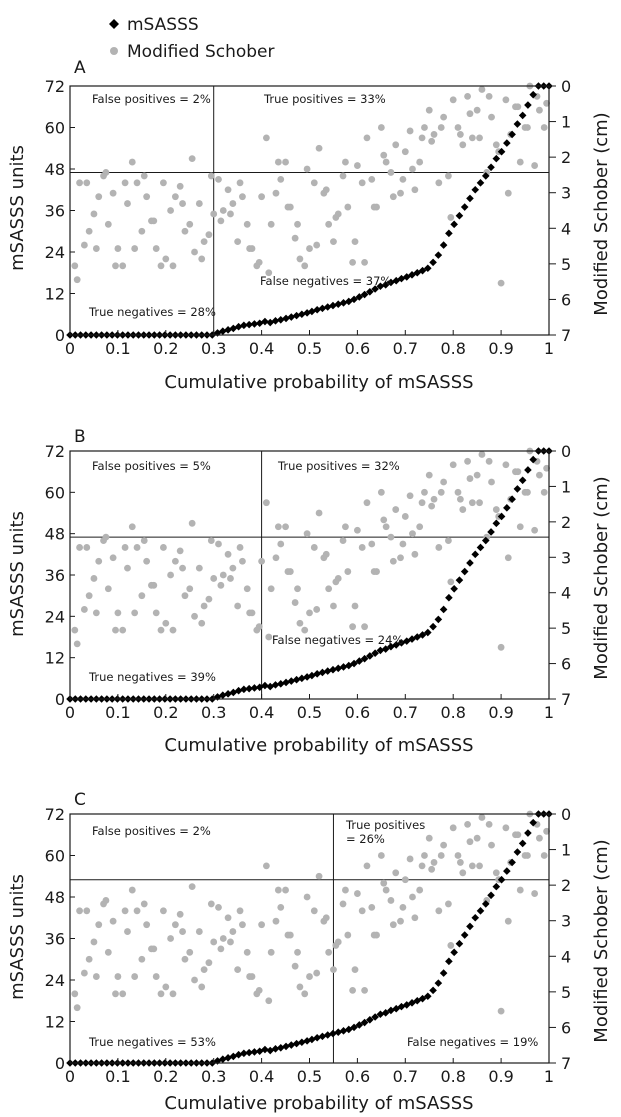 This screenshot has width=621, height=1117. I want to click on schober-points, so click(311, 549).